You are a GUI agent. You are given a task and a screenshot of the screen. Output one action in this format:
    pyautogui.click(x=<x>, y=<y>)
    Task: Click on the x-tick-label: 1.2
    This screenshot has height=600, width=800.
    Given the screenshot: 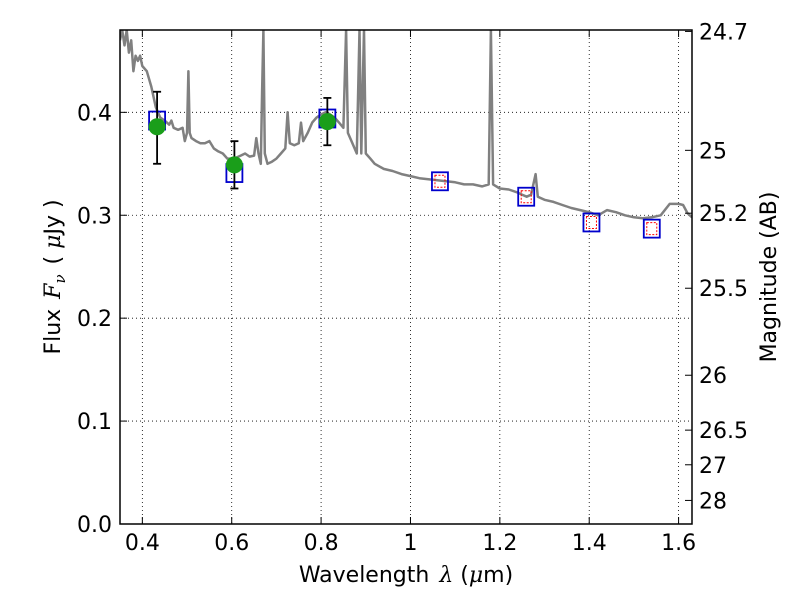 What is the action you would take?
    pyautogui.click(x=499, y=543)
    